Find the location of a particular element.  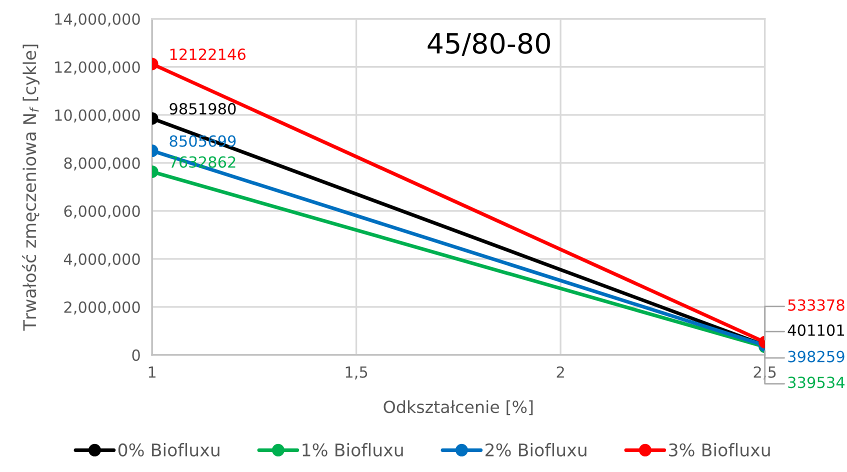

data-label: 401101 is located at coordinates (816, 330).